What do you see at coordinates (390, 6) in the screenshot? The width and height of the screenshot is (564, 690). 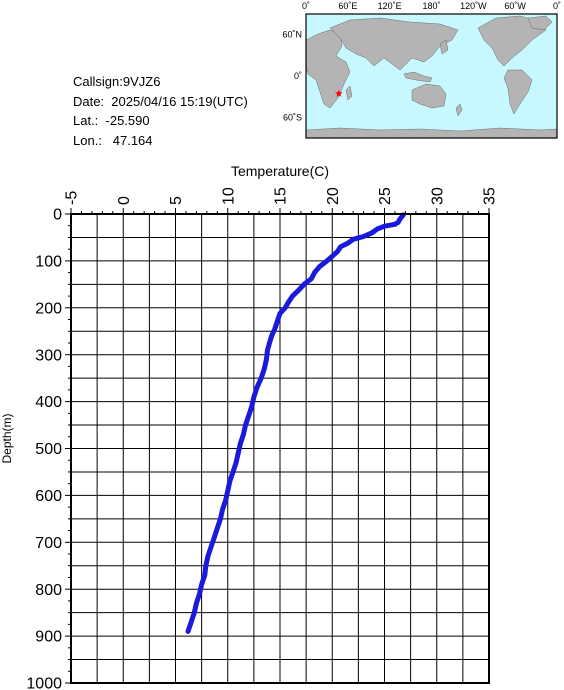 I see `map-lon-label: 120˚E` at bounding box center [390, 6].